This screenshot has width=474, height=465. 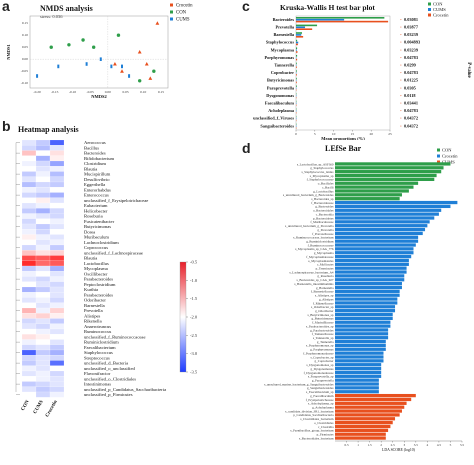 What do you see at coordinates (412, 42) in the screenshot?
I see `pvalue-label: 0.004893` at bounding box center [412, 42].